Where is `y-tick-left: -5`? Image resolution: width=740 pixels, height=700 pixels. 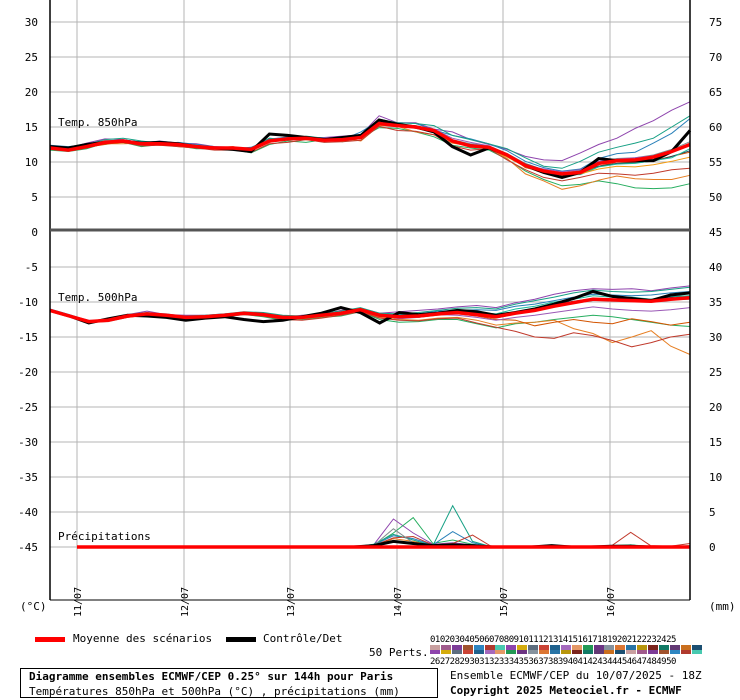
y-tick-left: -5 is located at coordinates (31, 267).